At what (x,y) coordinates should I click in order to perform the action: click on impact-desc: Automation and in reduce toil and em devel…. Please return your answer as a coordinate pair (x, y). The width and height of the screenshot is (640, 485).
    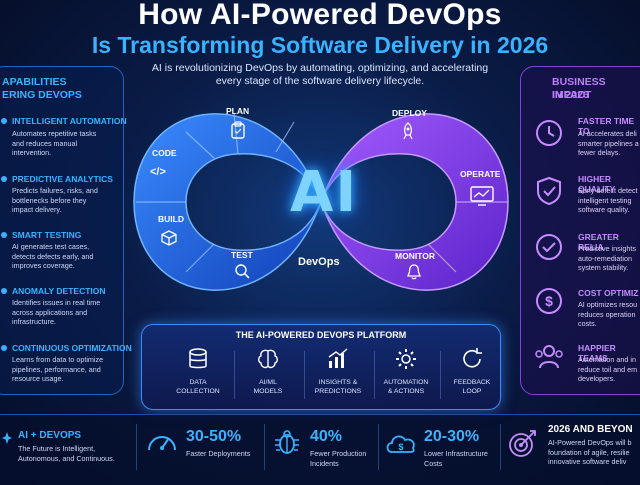
    Looking at the image, I should click on (608, 369).